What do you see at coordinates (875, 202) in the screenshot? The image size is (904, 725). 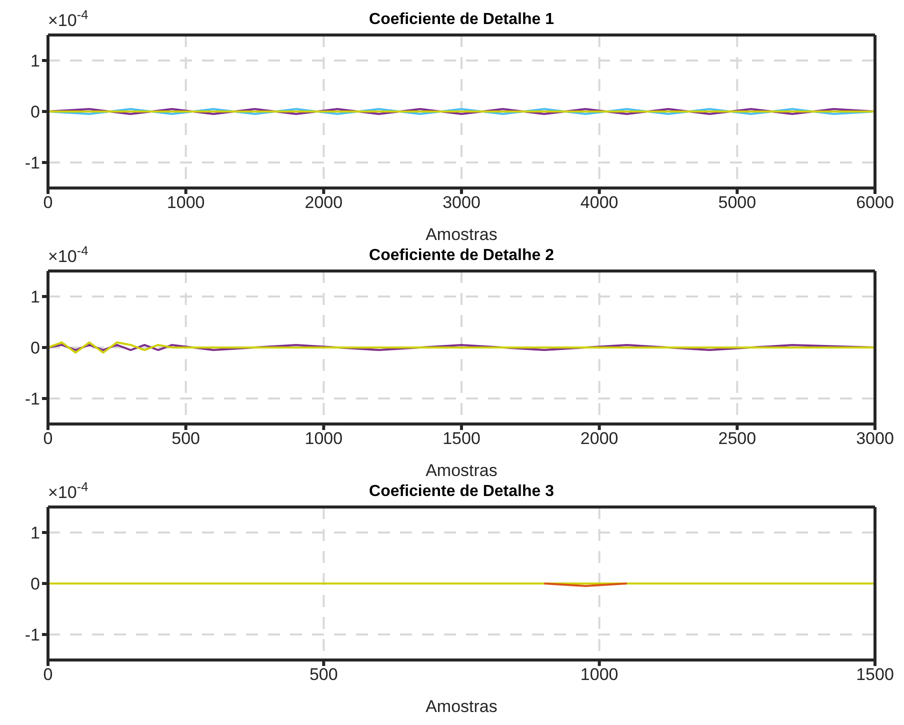 I see `x-tick-label: 6000` at bounding box center [875, 202].